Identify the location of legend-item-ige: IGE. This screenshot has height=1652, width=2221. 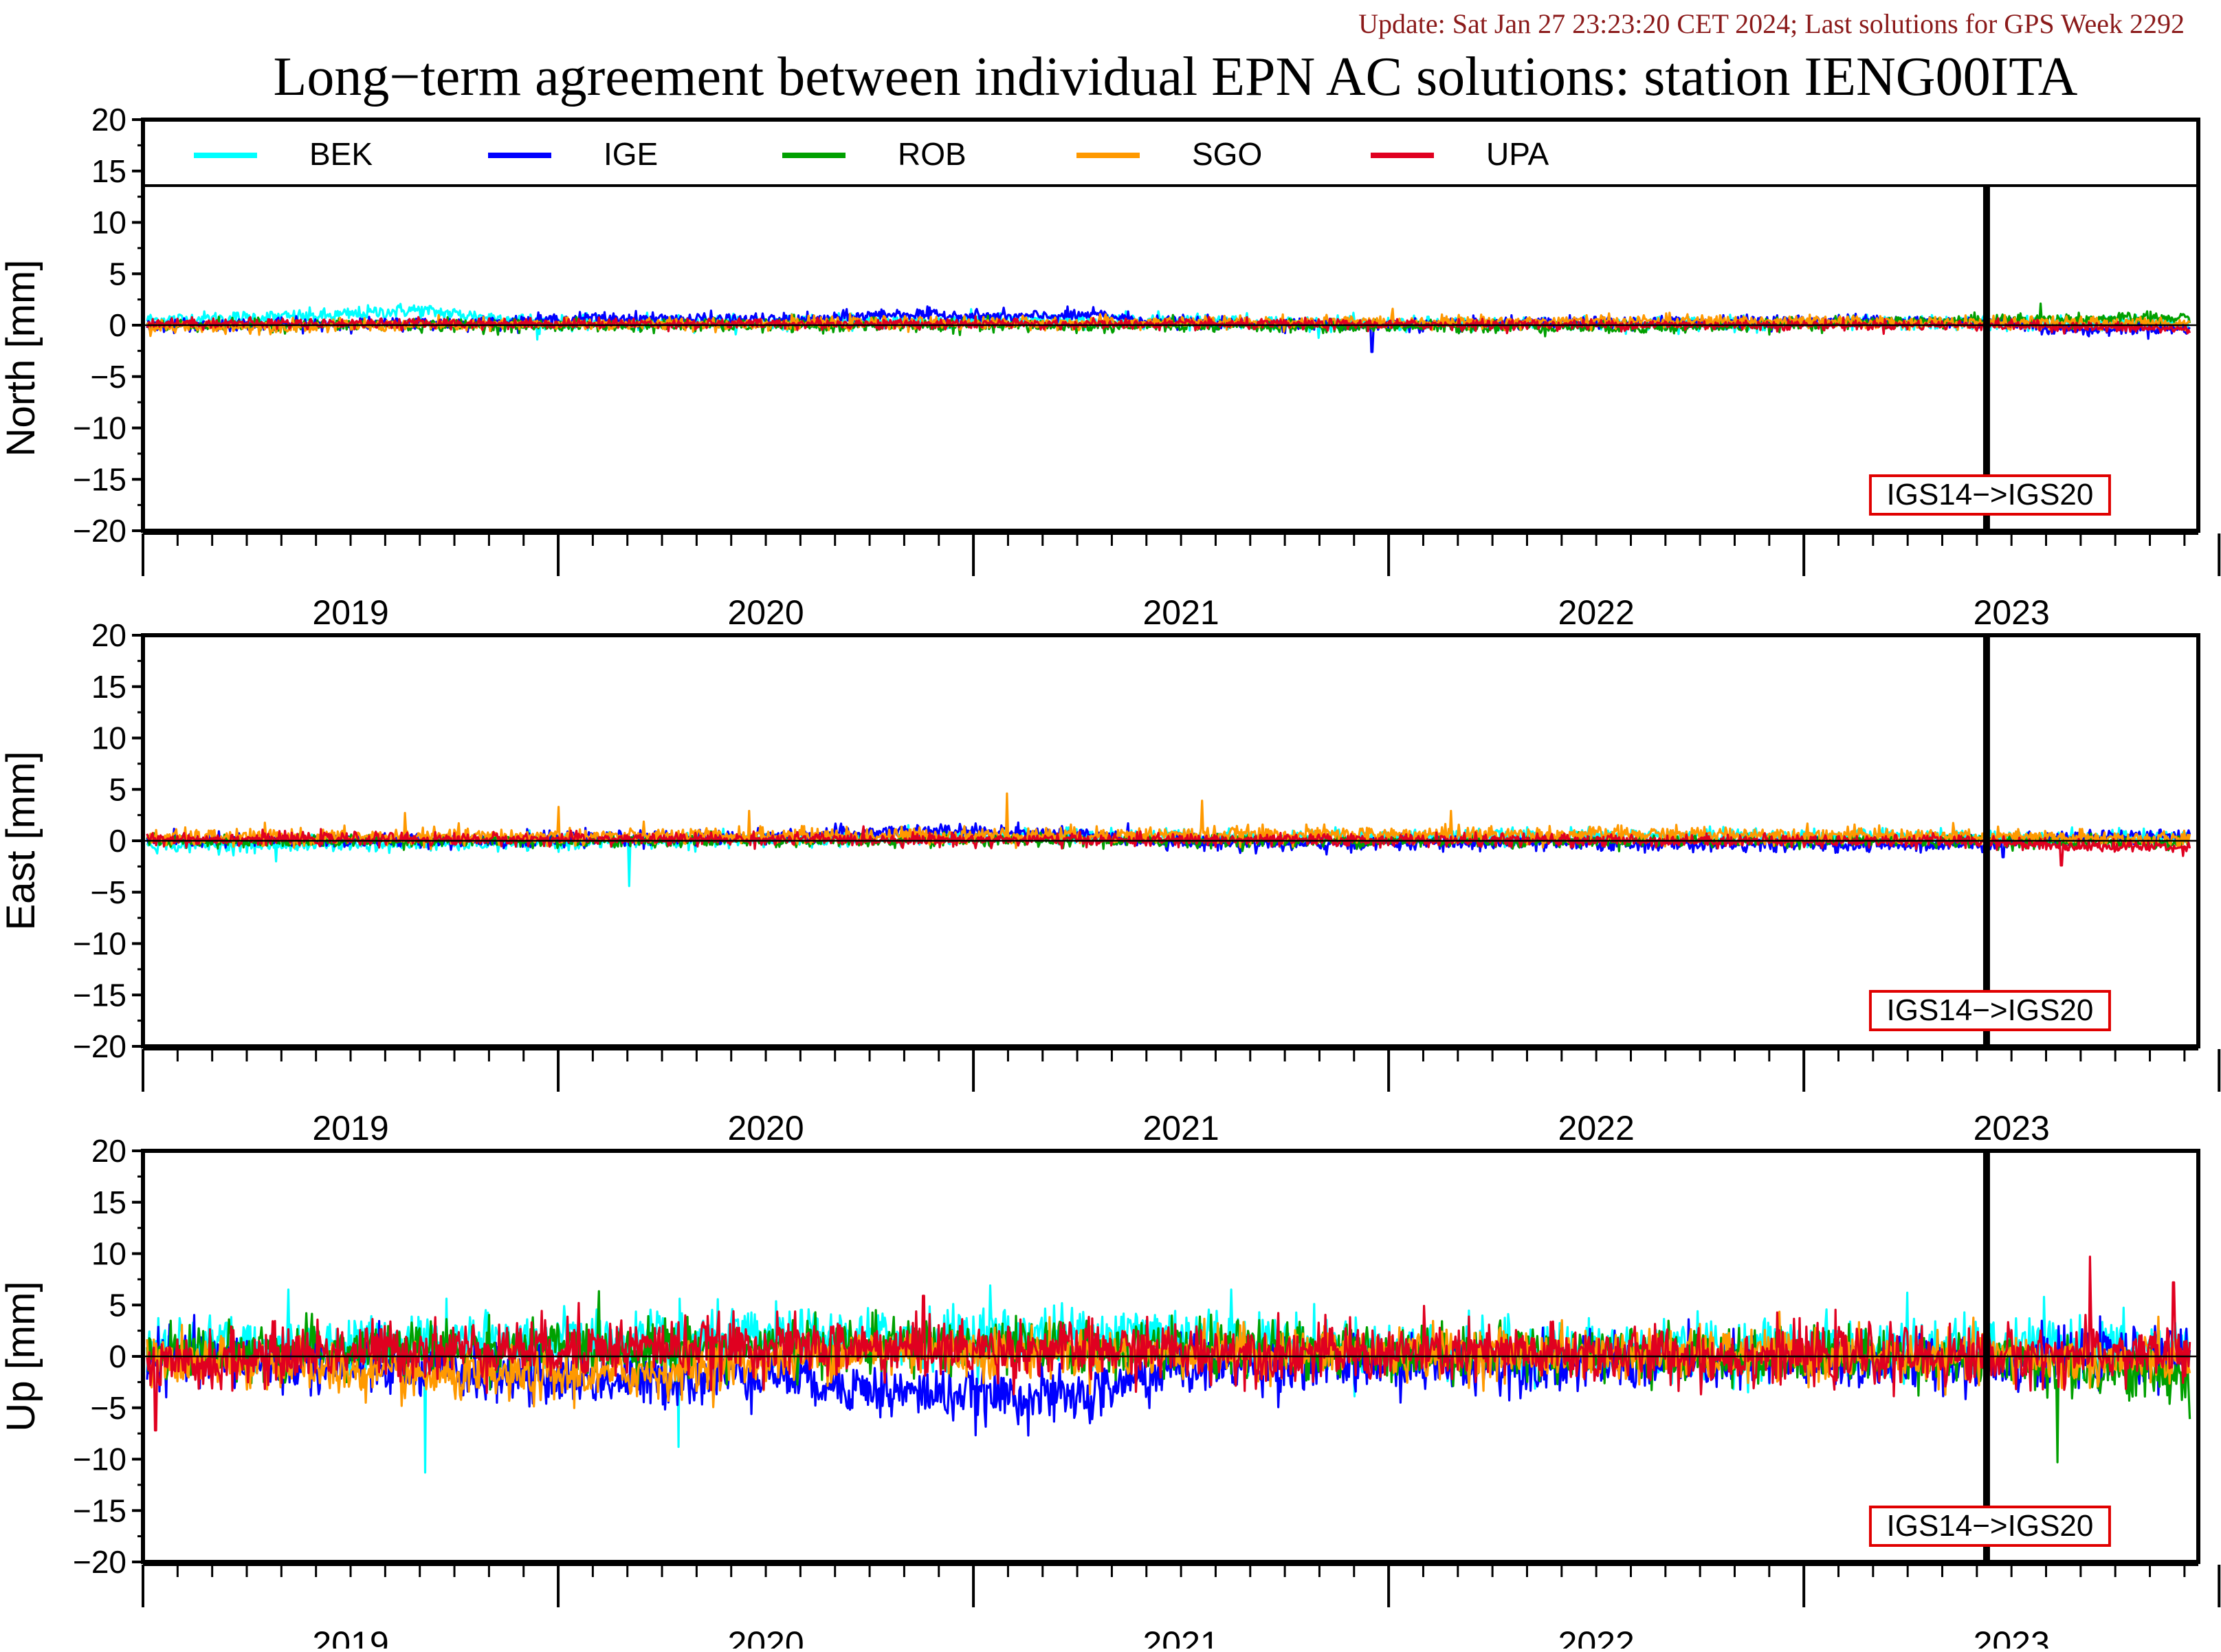
(573, 154).